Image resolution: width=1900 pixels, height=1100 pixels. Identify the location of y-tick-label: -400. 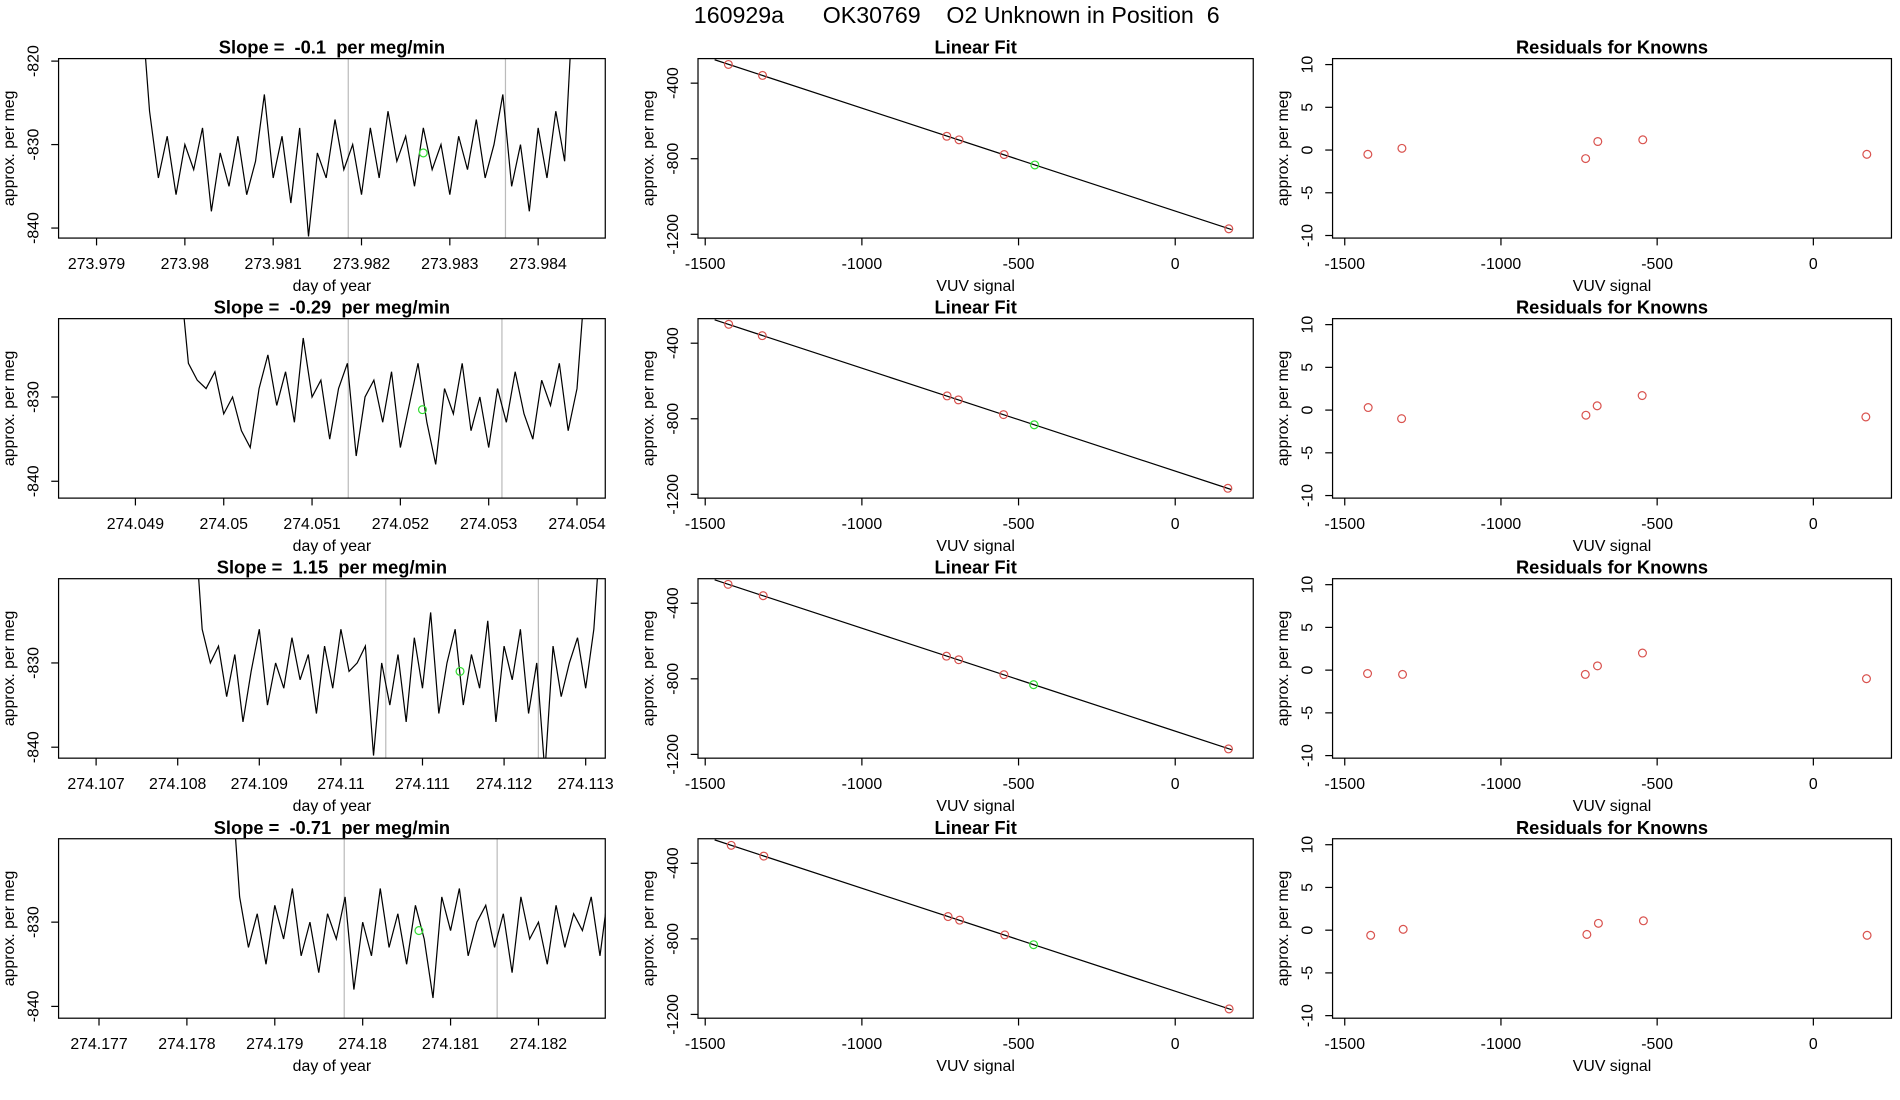
(673, 343).